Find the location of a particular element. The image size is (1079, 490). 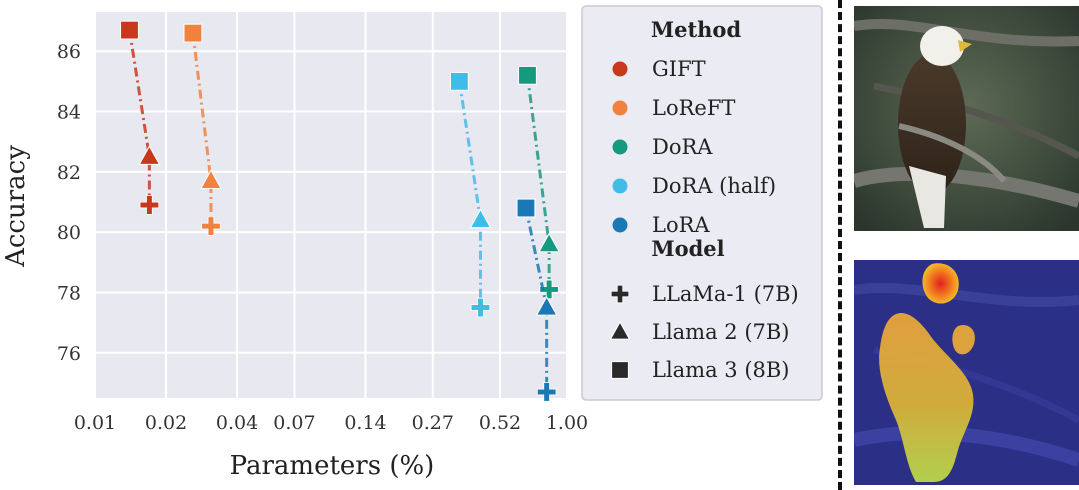

legend-label: LLaMa-1 (7B) is located at coordinates (725, 294).